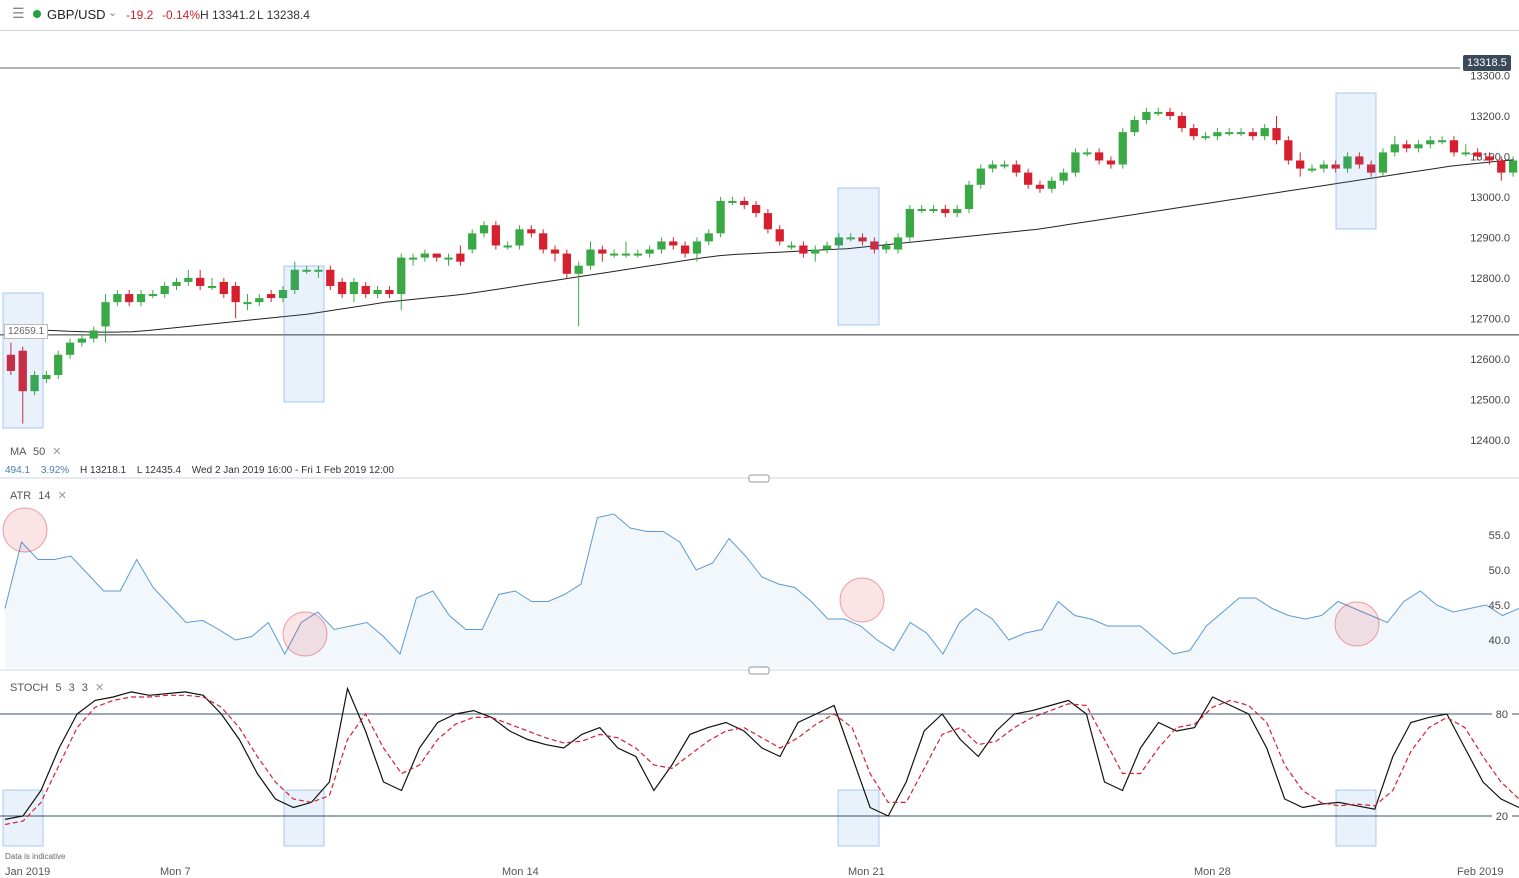 This screenshot has height=878, width=1519. Describe the element at coordinates (18, 13) in the screenshot. I see `menu-icon: ☰` at that location.